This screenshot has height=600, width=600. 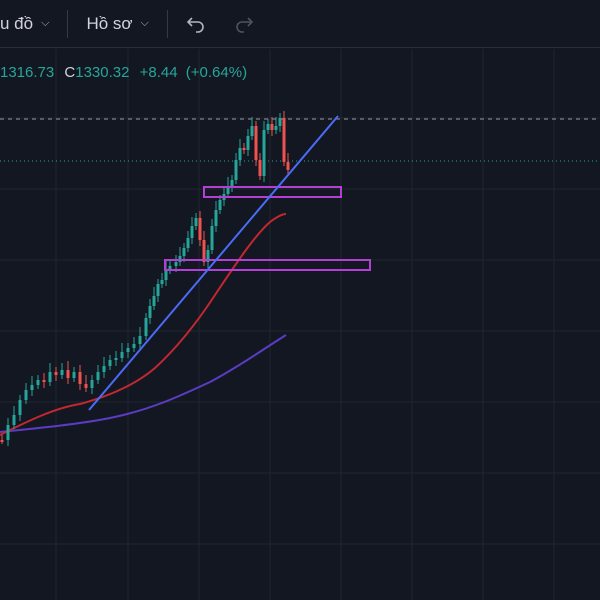 I want to click on profile-menu-button: Hồ sơ ⌵, so click(x=117, y=24).